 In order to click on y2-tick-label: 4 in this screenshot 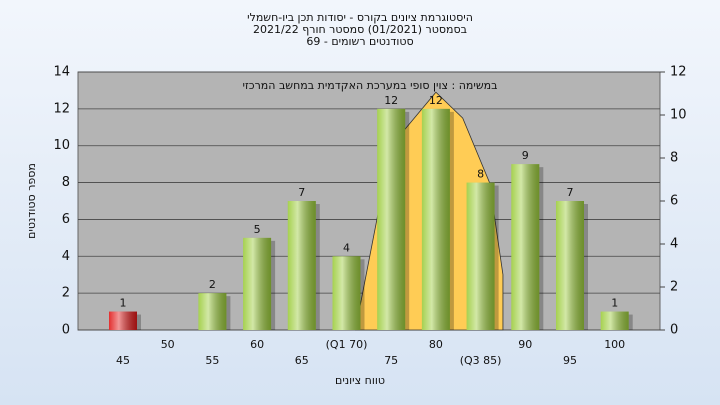, I will do `click(674, 244)`.